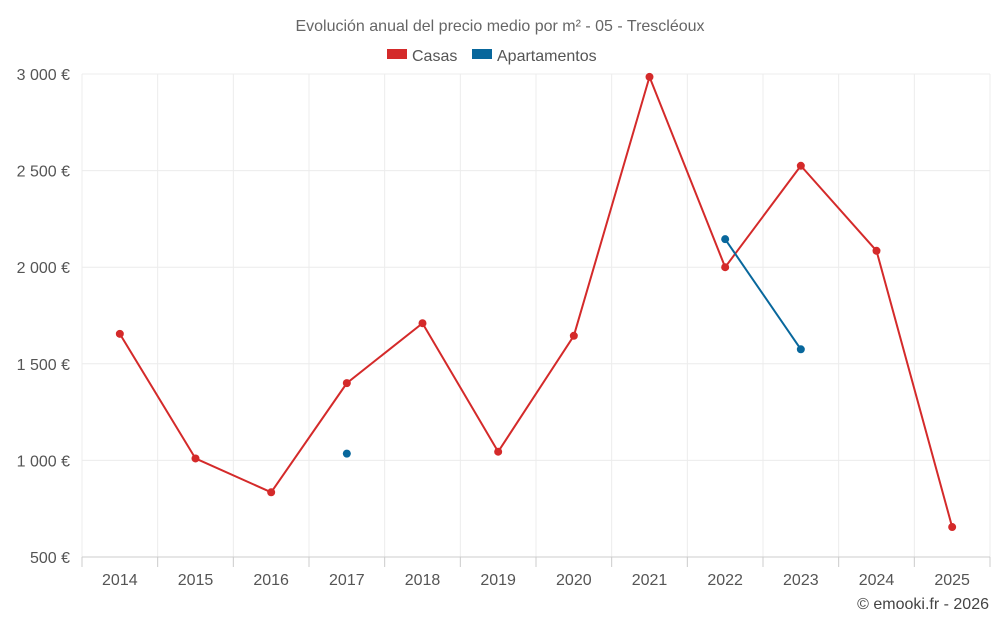 This screenshot has height=625, width=1000. Describe the element at coordinates (725, 239) in the screenshot. I see `point-apartamentos-2022` at that location.